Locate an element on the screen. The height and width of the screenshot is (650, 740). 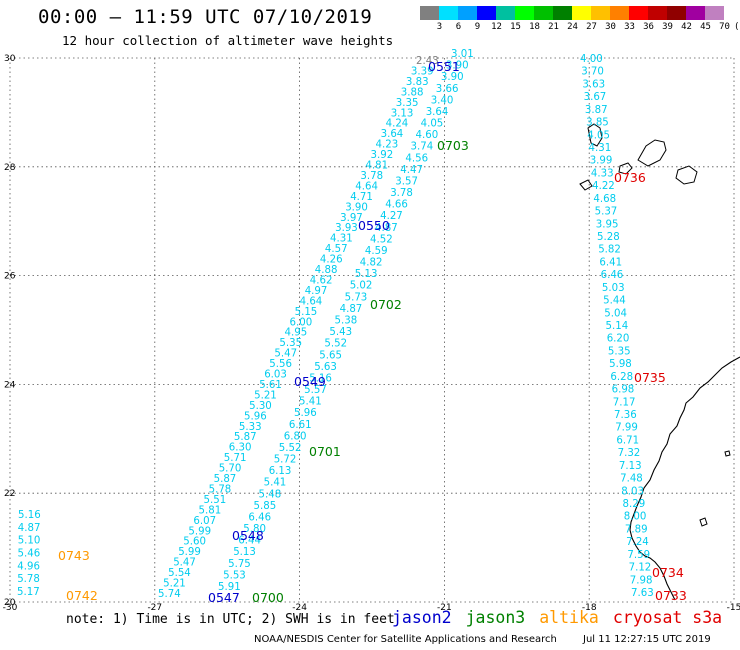
lon-tick-label: -27 is located at coordinates (154, 608).